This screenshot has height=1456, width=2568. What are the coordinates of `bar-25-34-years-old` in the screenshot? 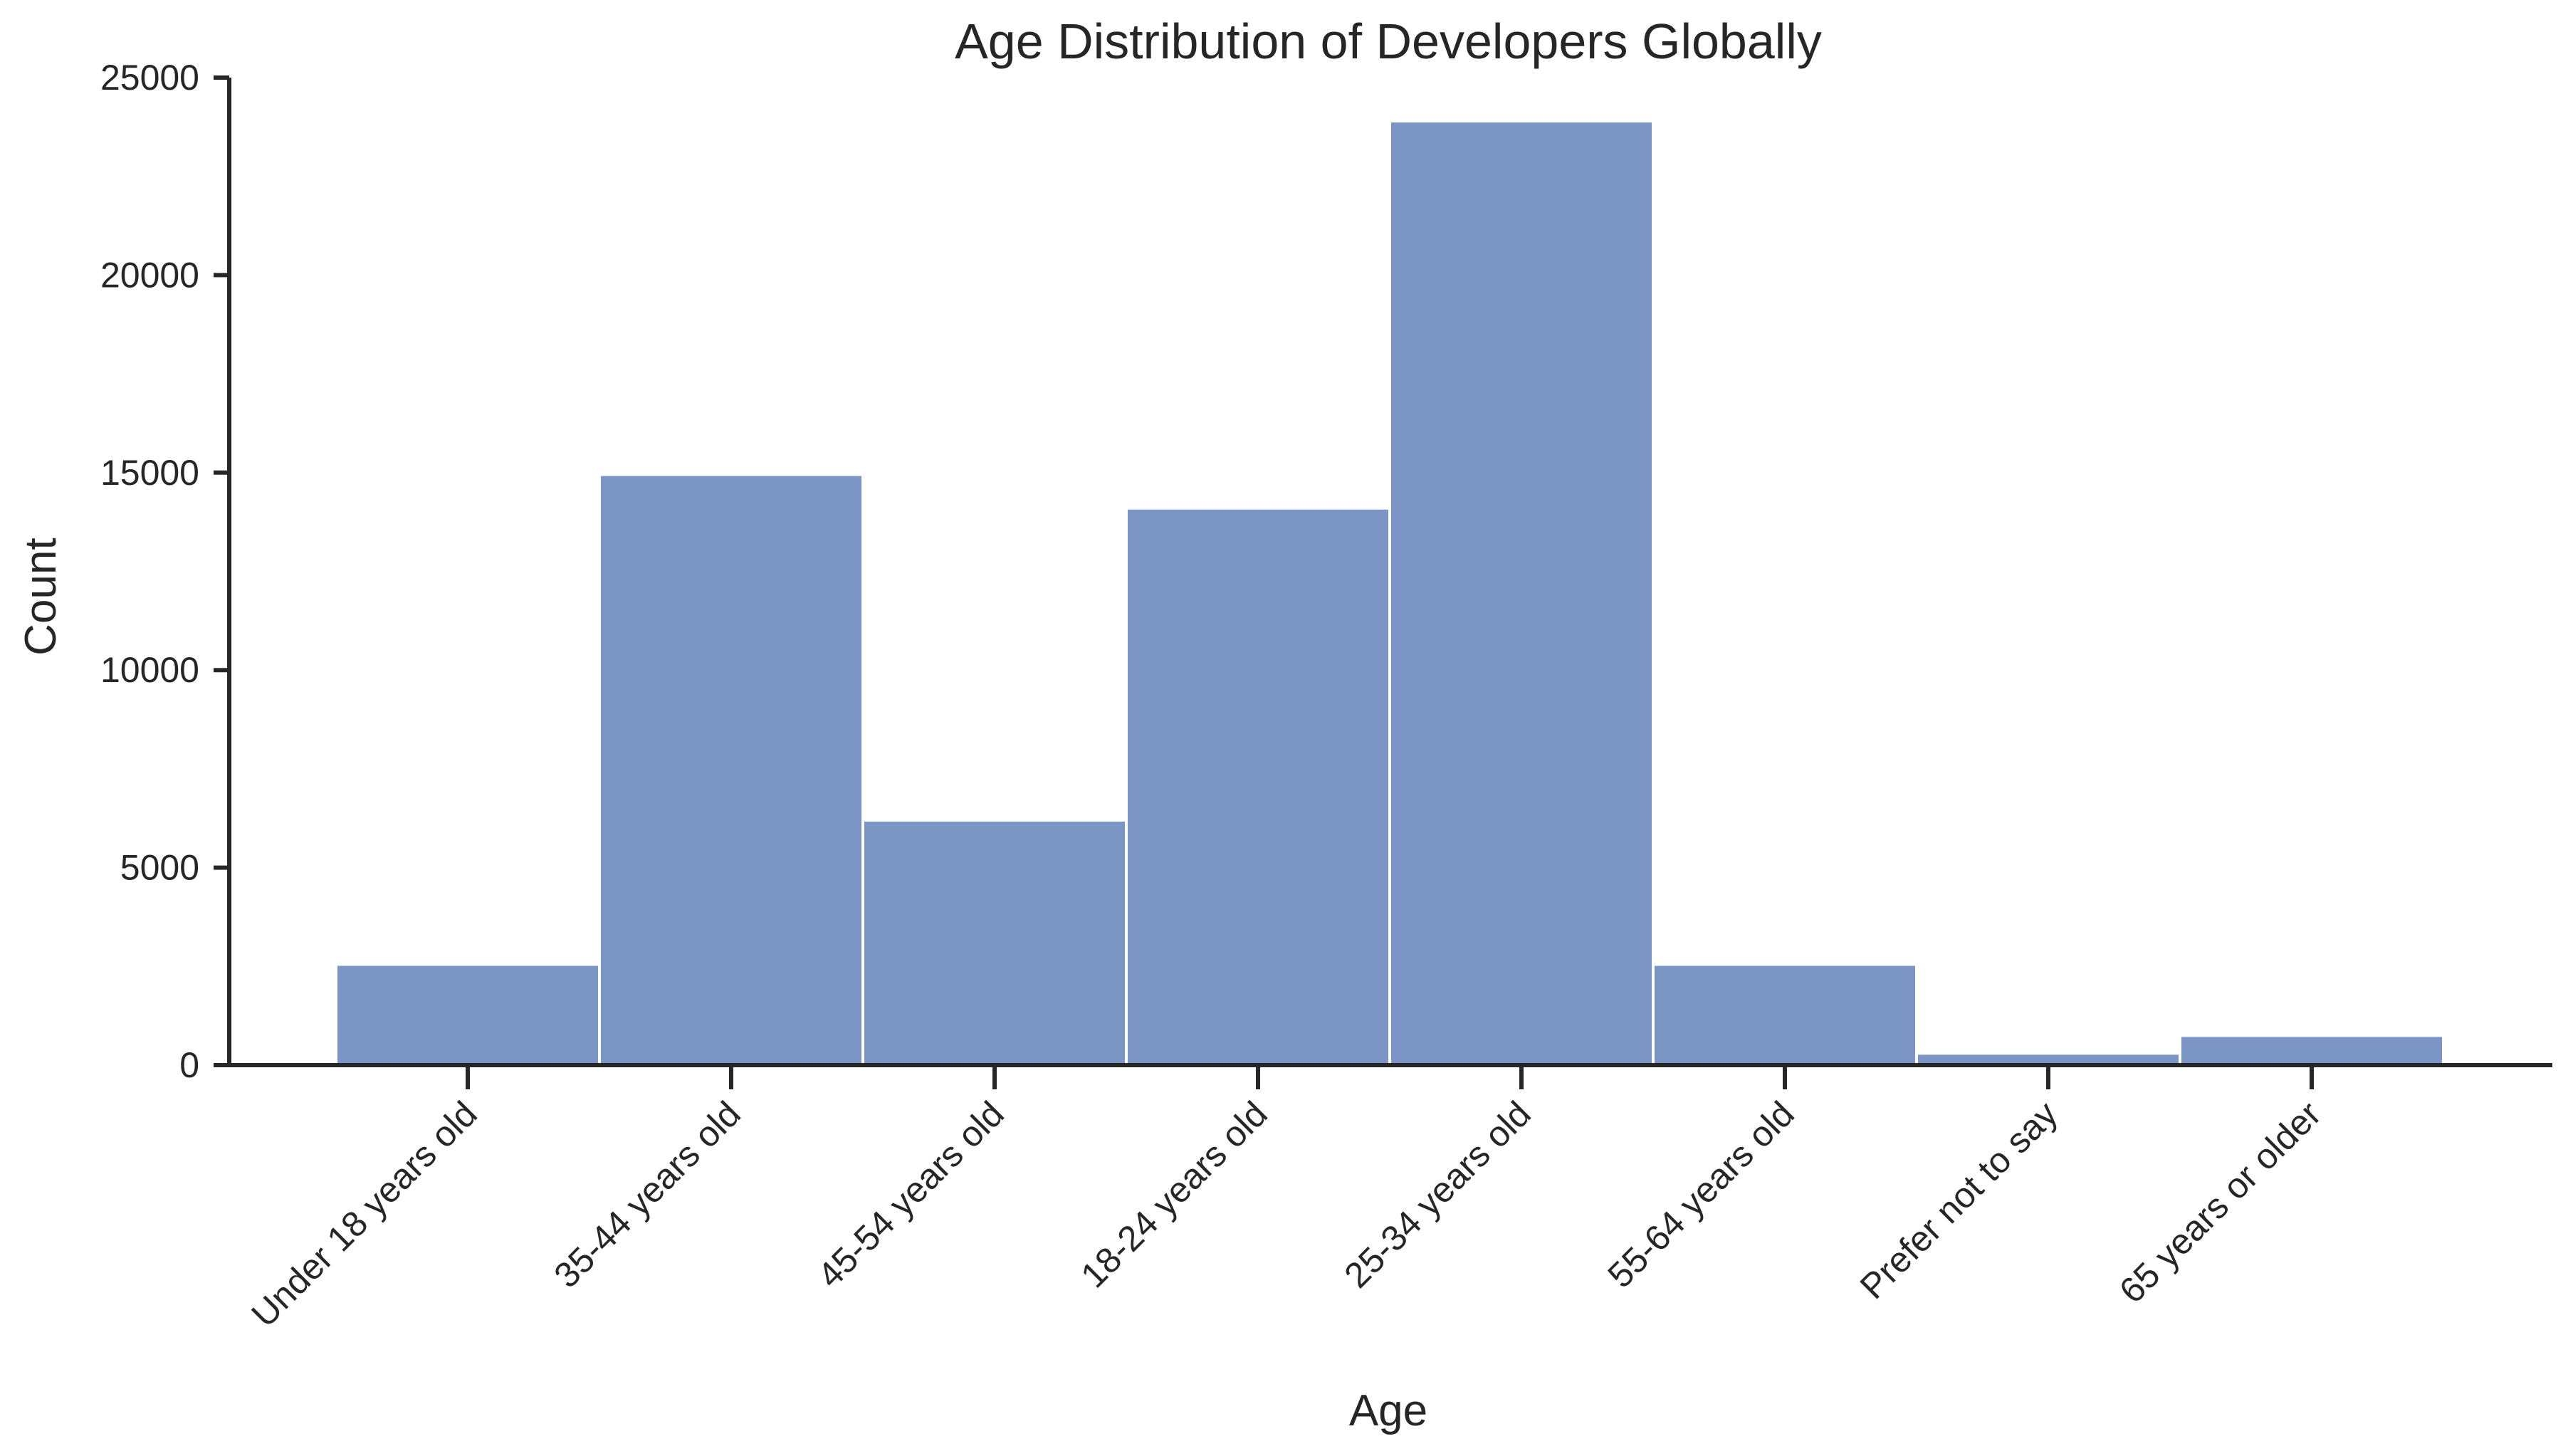 It's located at (1521, 593).